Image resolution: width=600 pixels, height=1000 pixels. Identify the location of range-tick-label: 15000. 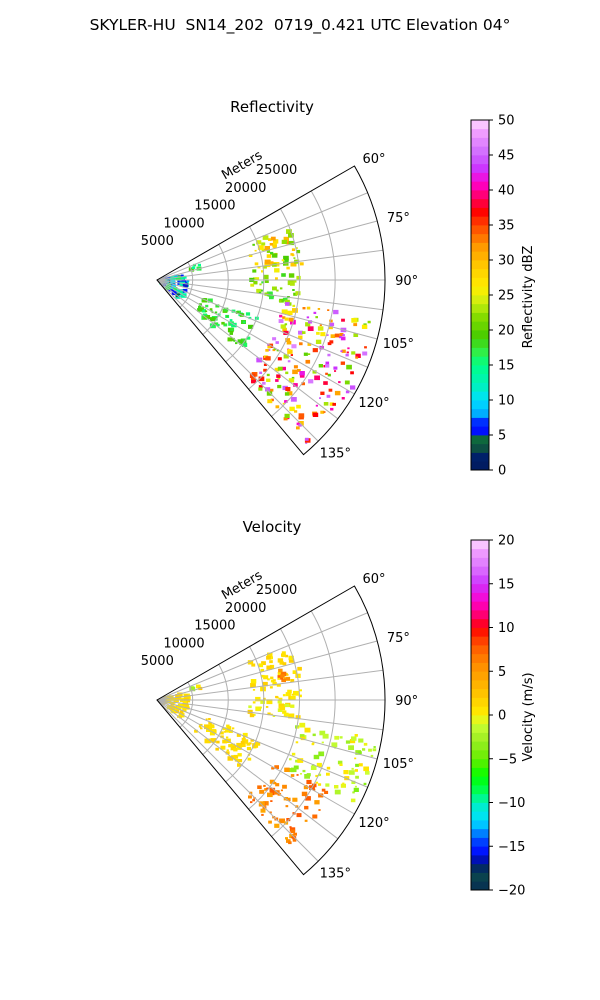
(214, 206).